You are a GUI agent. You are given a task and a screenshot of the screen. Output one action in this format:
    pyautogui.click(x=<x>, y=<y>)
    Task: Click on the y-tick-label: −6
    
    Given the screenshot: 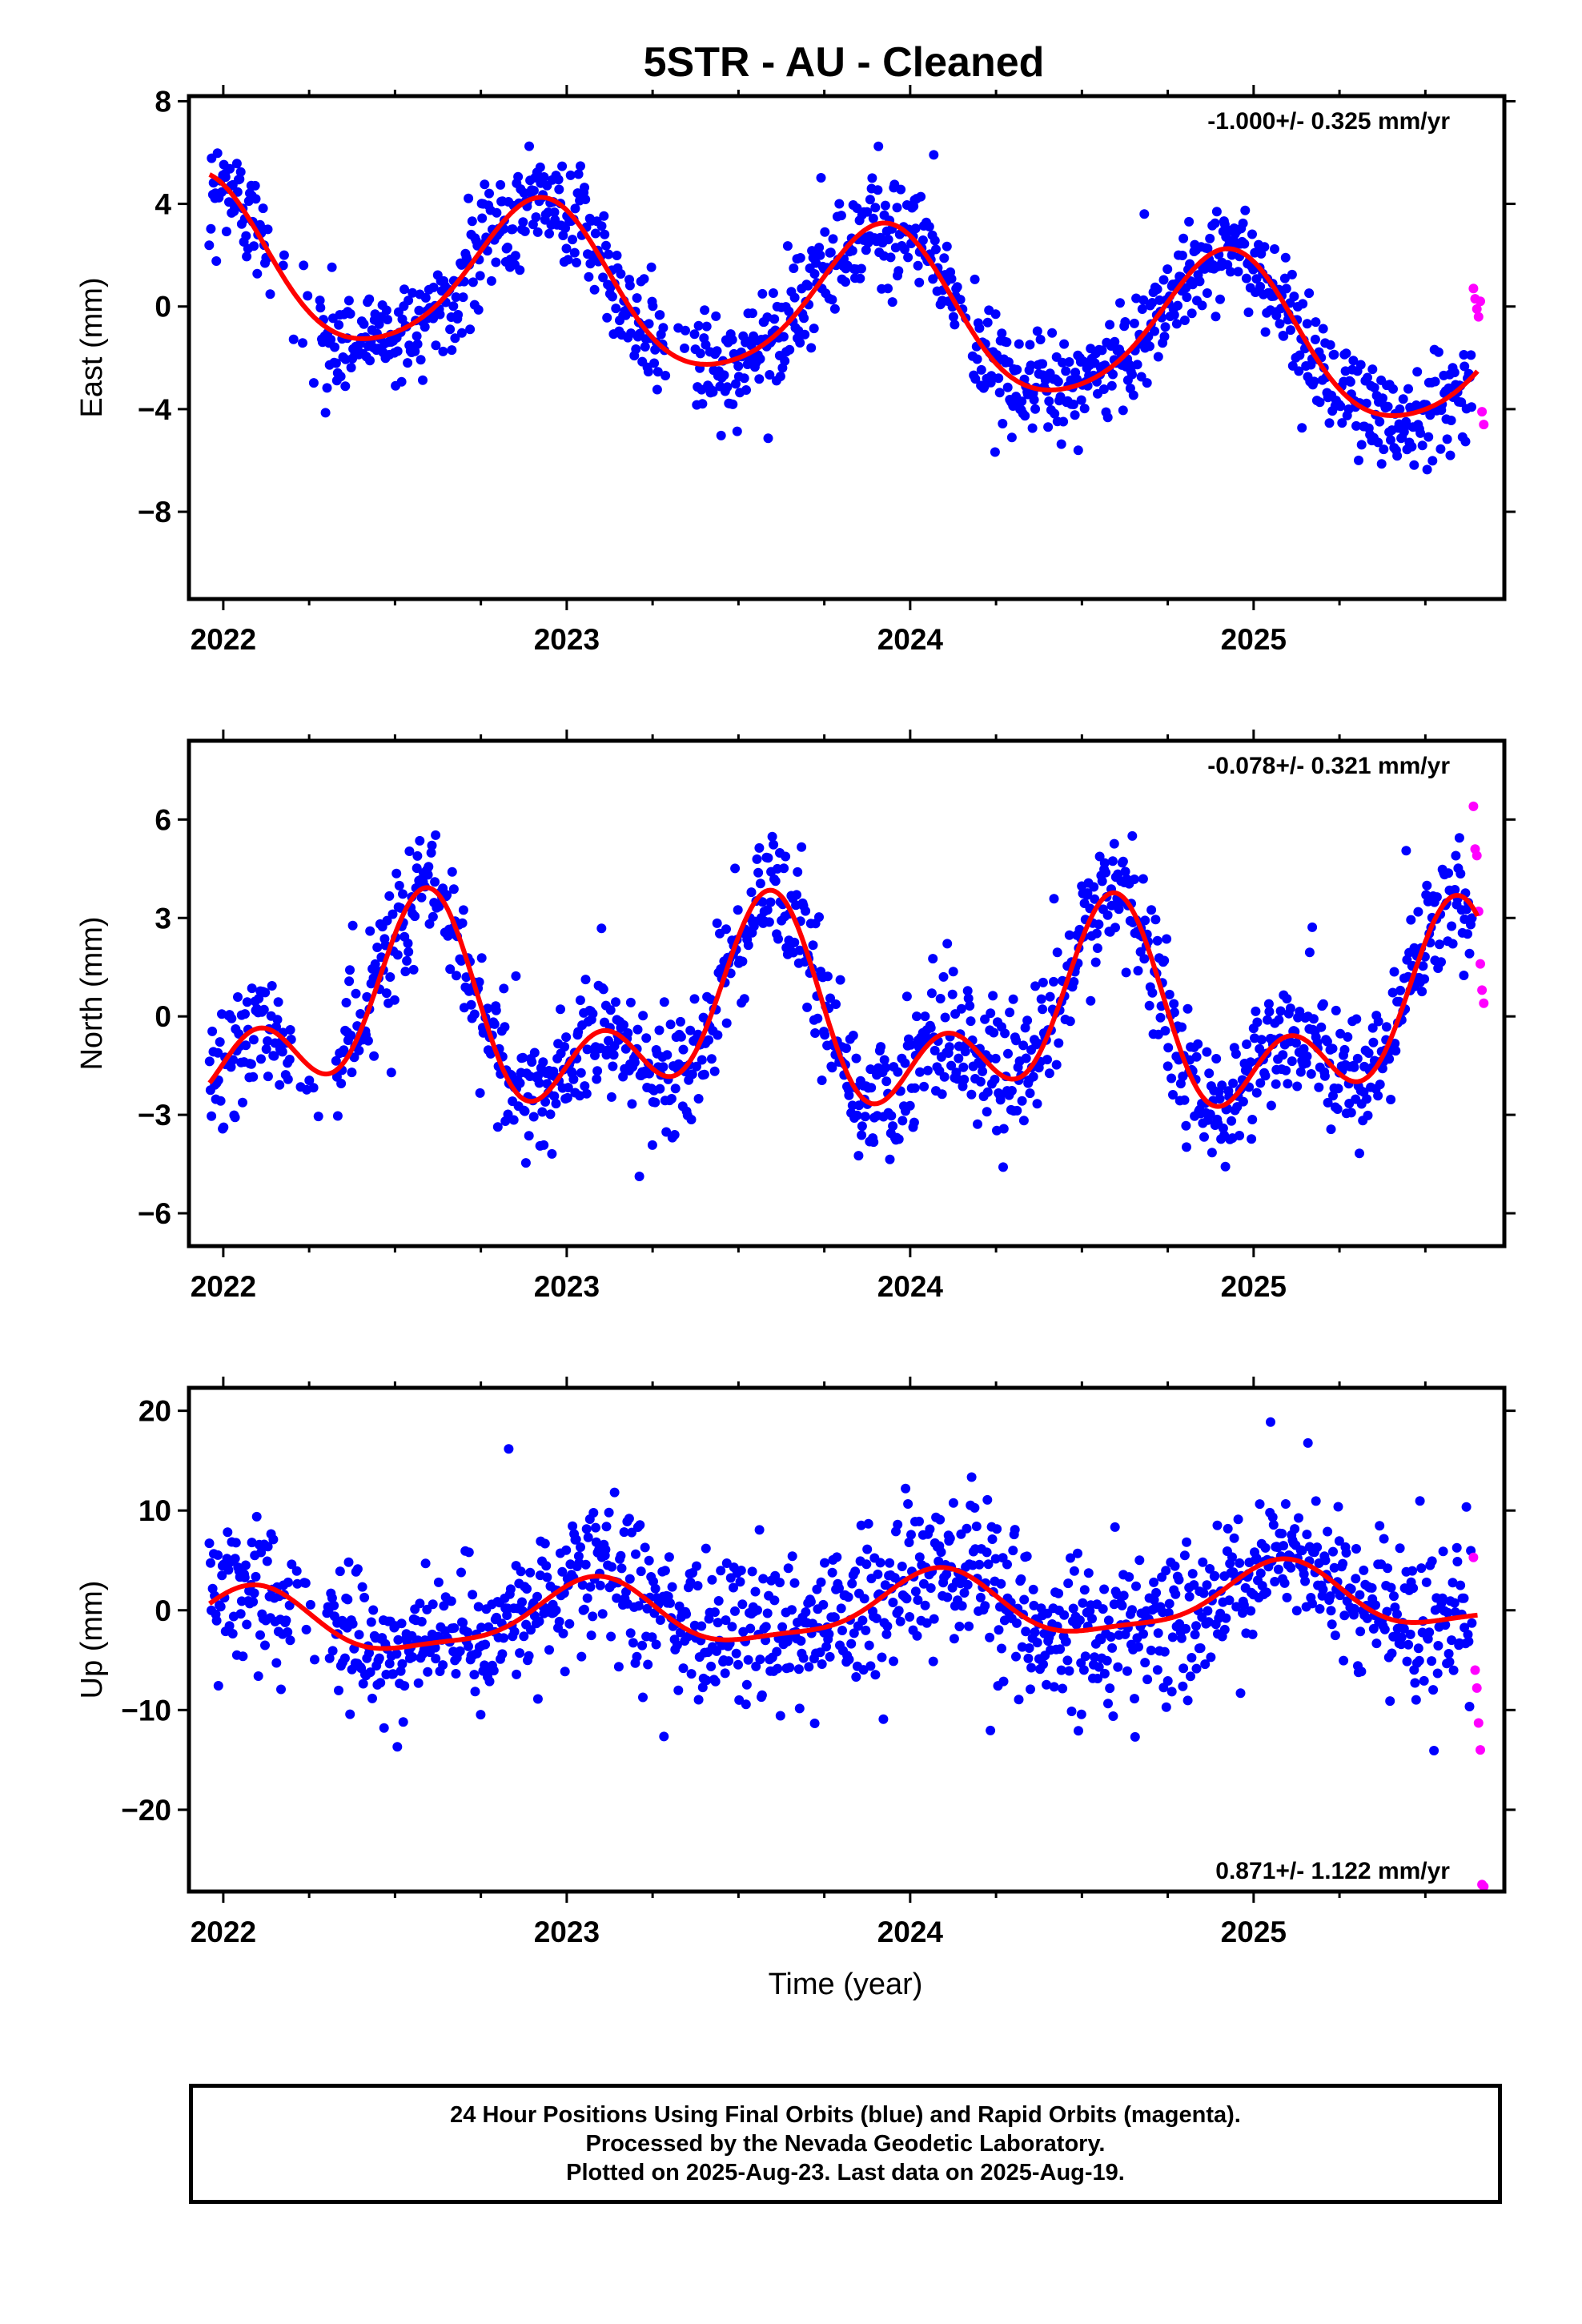 What is the action you would take?
    pyautogui.click(x=154, y=1213)
    